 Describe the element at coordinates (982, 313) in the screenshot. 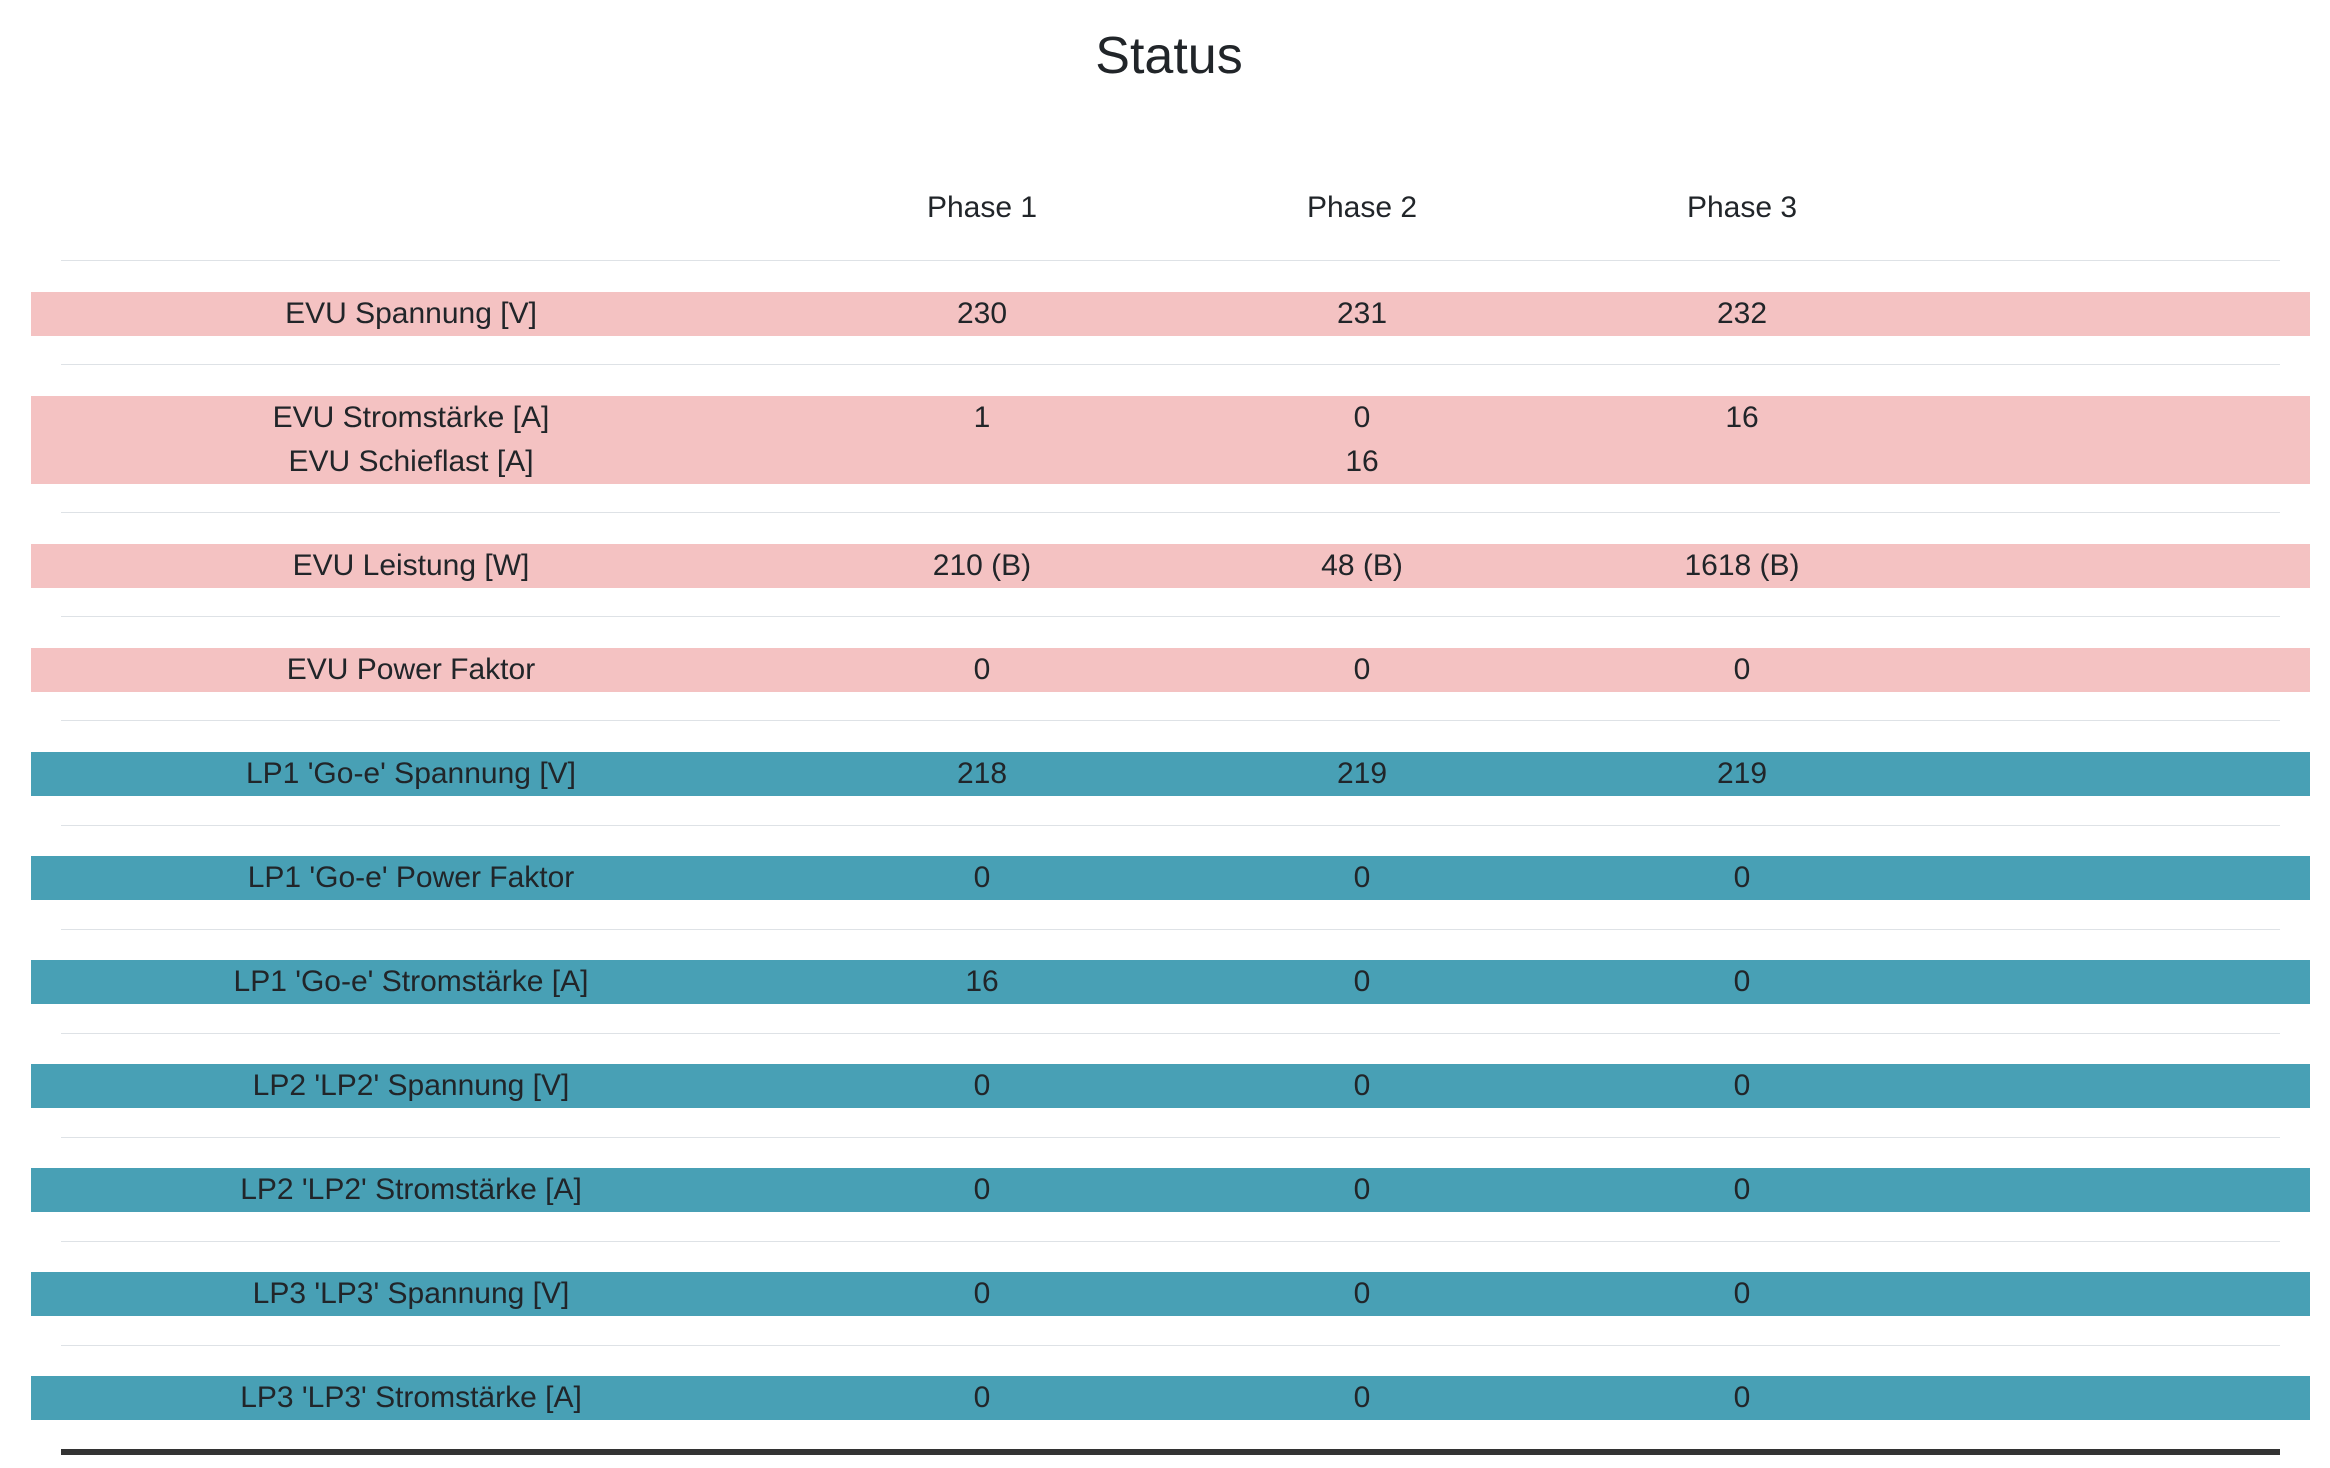

I see `row-phase-1-value: 230` at that location.